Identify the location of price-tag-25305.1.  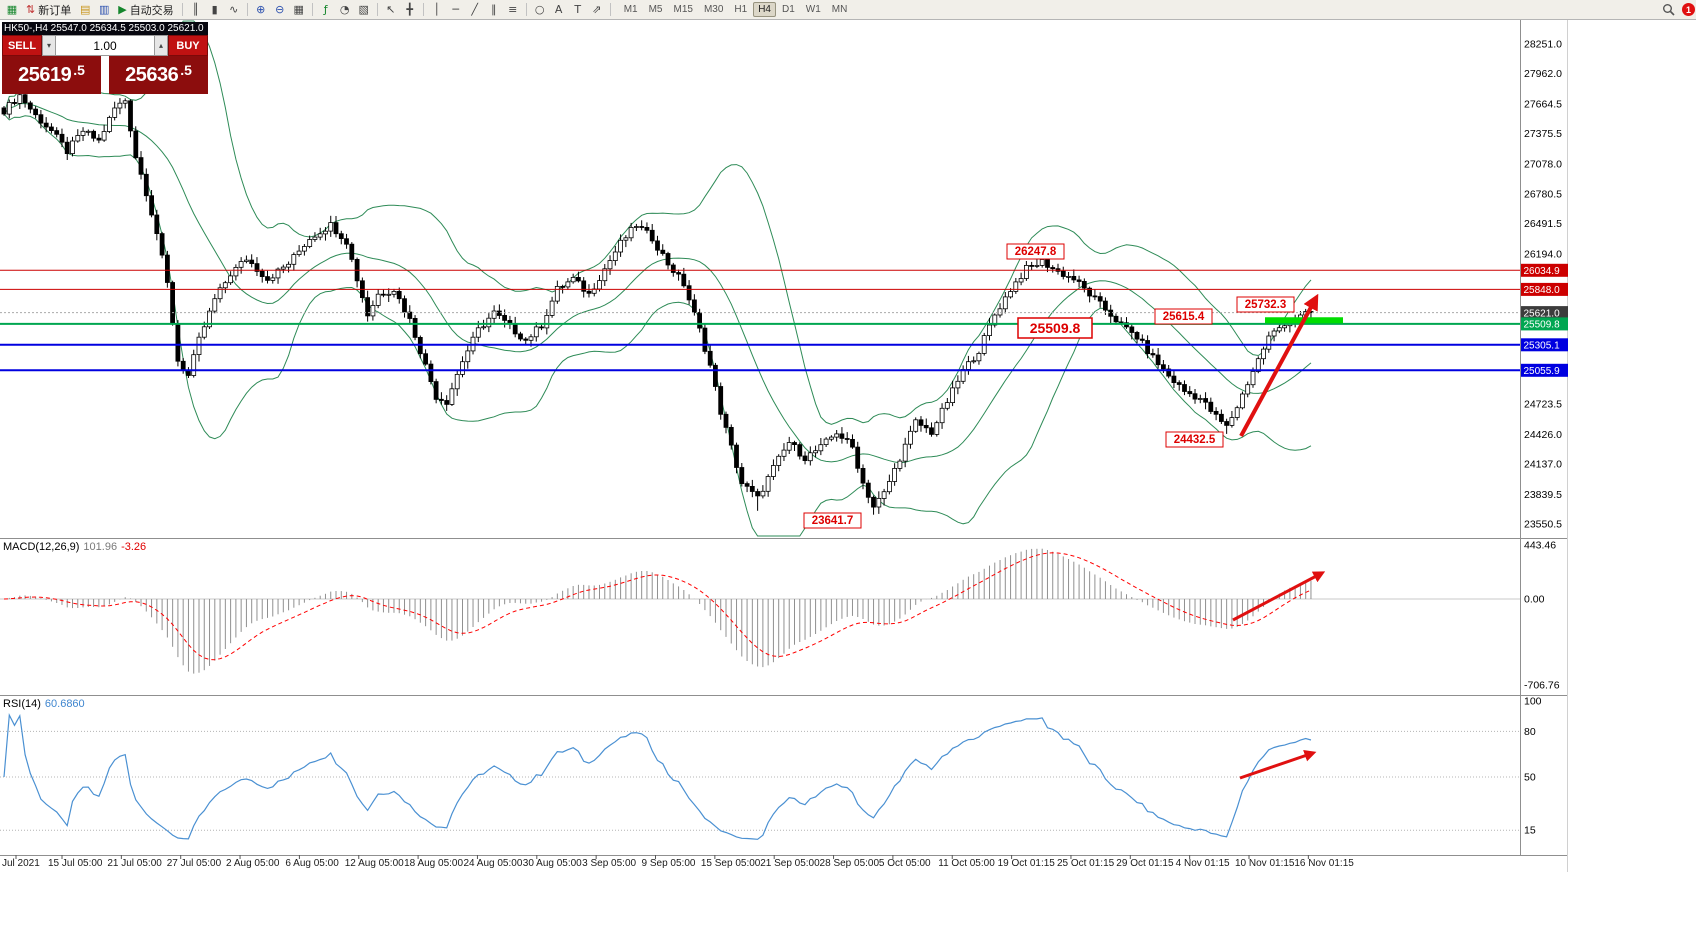
(1544, 345).